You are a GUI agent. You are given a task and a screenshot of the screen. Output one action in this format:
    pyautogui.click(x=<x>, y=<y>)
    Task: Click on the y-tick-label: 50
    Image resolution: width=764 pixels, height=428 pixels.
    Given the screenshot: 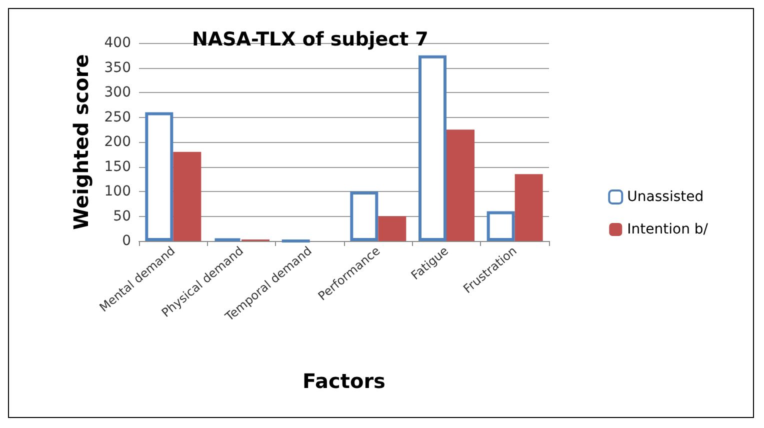 What is the action you would take?
    pyautogui.click(x=122, y=216)
    